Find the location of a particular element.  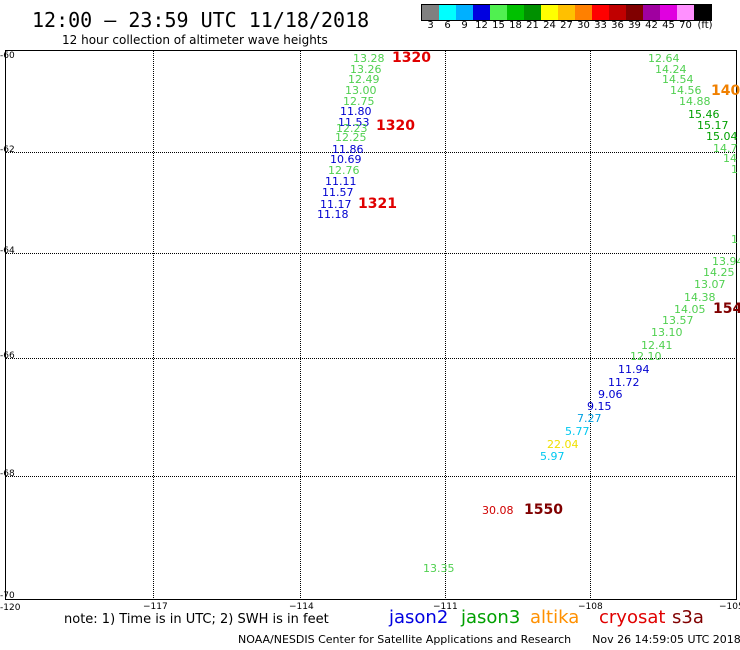

wave-height-label: 12.10 is located at coordinates (646, 356).